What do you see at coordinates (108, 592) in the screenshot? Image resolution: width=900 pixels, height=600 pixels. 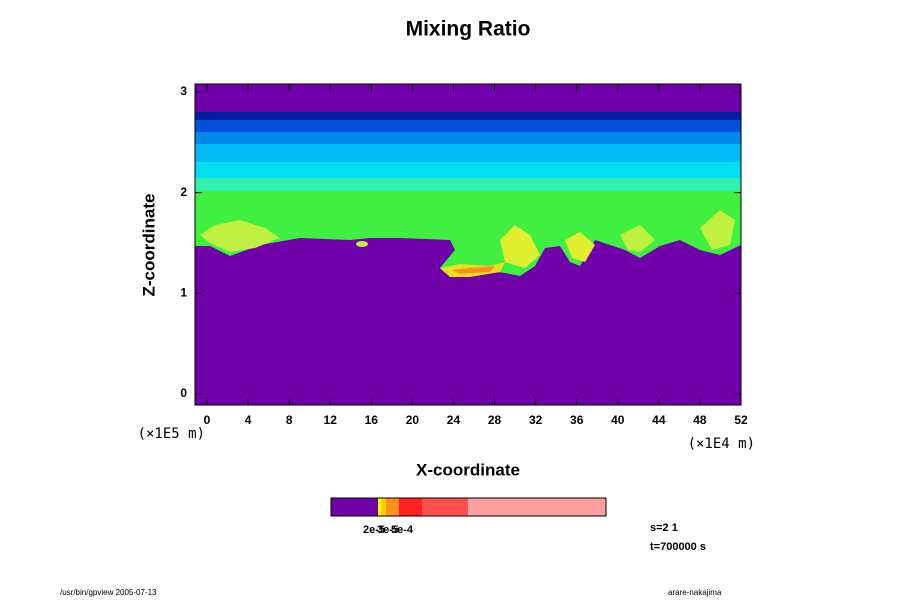 I see `footer: /usr/bin/gpview 2005-07-13` at bounding box center [108, 592].